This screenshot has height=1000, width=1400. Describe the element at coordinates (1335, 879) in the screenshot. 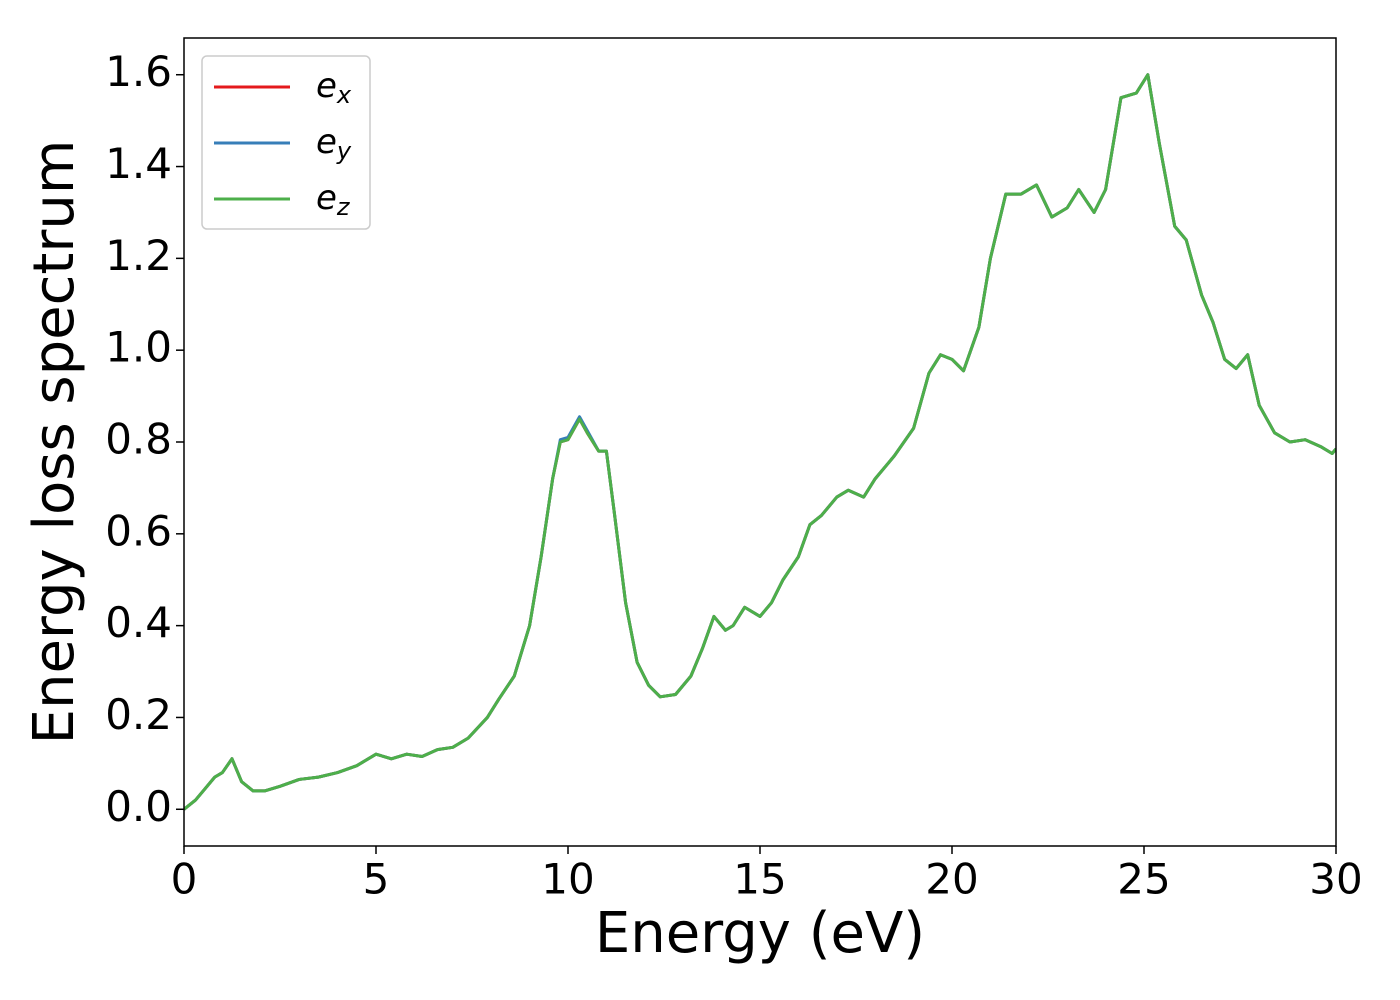

I see `x-tick-label: 30` at that location.